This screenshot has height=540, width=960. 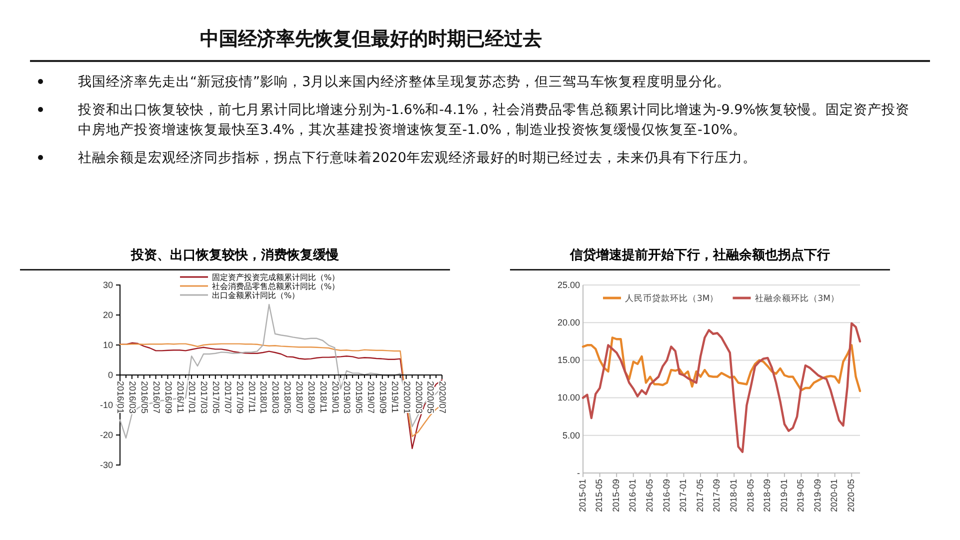 What do you see at coordinates (121, 397) in the screenshot?
I see `x-tick-label: 2016/01` at bounding box center [121, 397].